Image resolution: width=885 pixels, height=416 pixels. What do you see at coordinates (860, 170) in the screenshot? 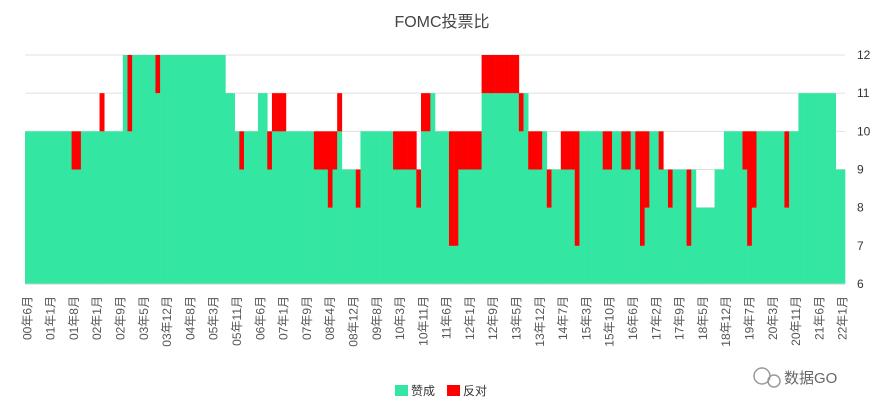
I see `y-tick-label: 9` at bounding box center [860, 170].